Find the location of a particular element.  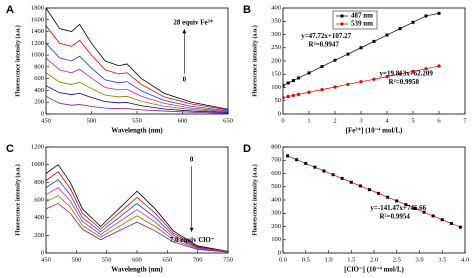

y-tick-label: 50 is located at coordinates (278, 100).